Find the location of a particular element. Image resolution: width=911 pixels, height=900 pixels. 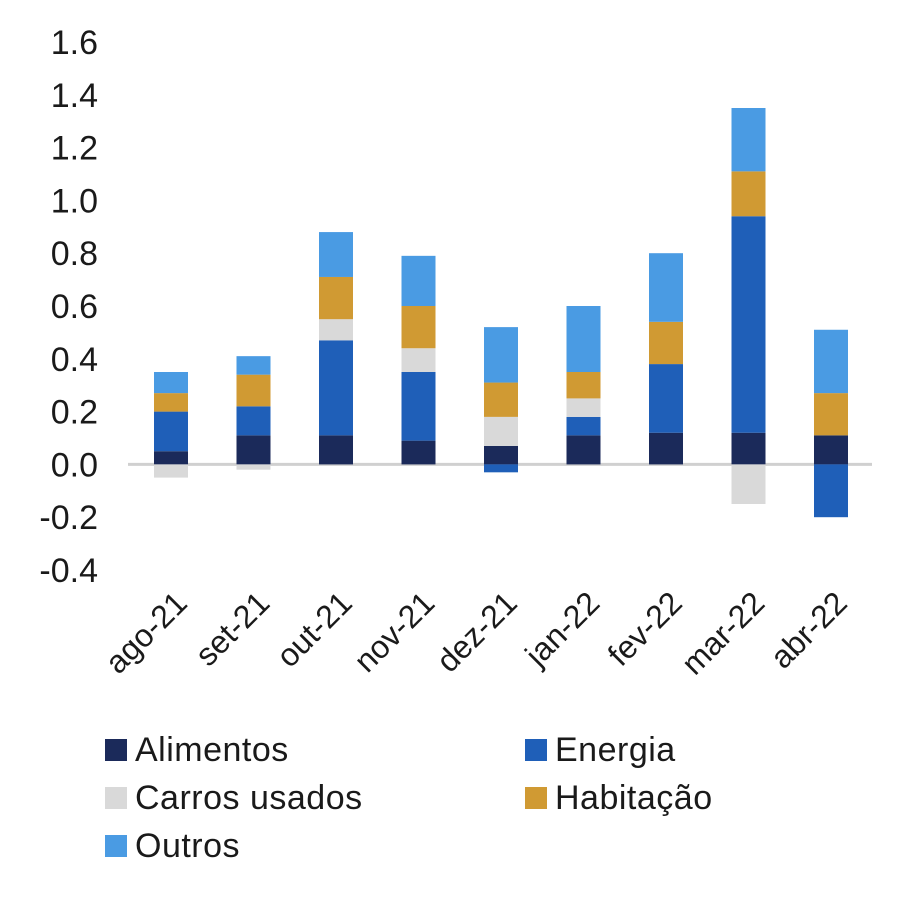

legend-label: Carros usados is located at coordinates (249, 797).